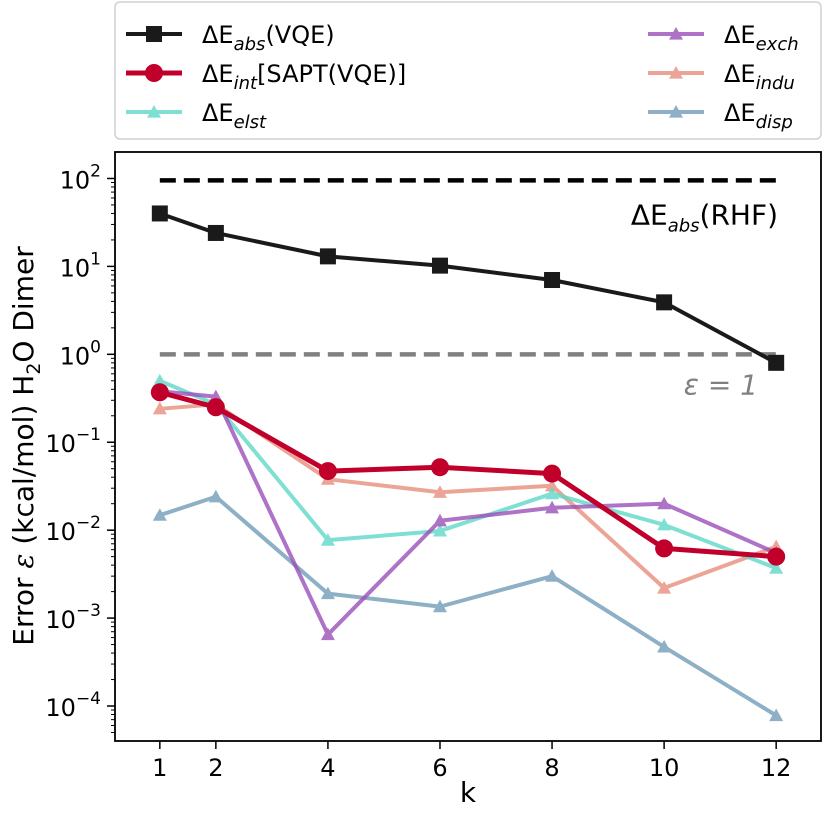 The height and width of the screenshot is (816, 831). I want to click on legend-marker-exch, so click(676, 33).